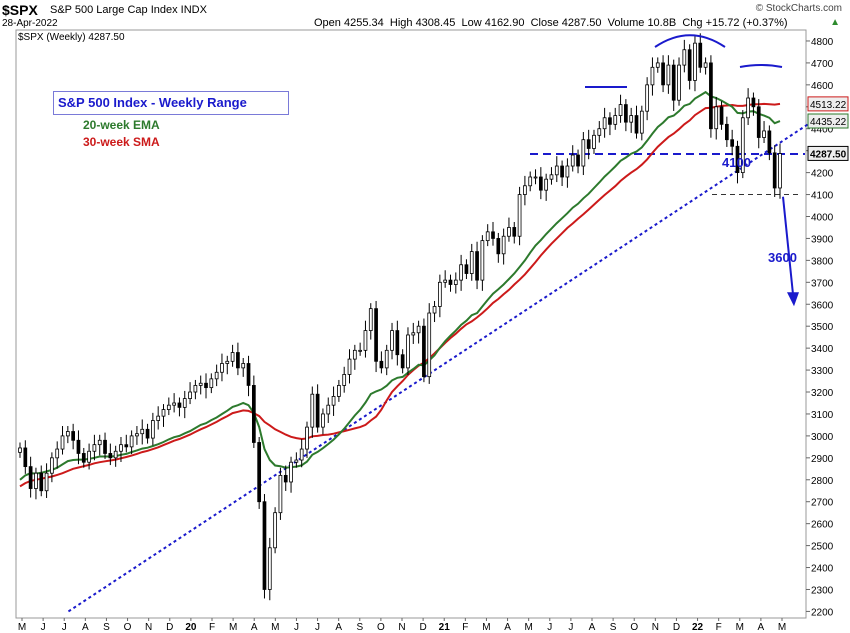 The image size is (850, 633). Describe the element at coordinates (822, 283) in the screenshot. I see `y-tick-label: 3700` at that location.